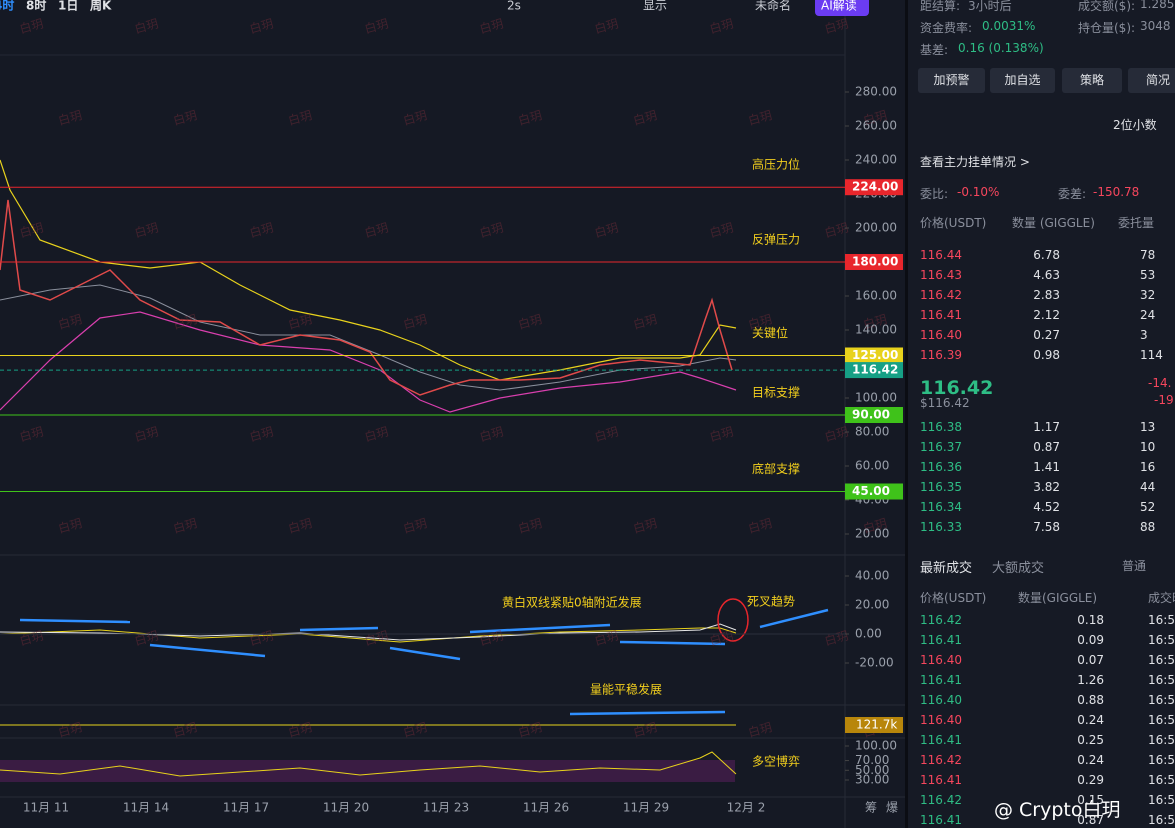 The image size is (1175, 828). Describe the element at coordinates (101, 6) in the screenshot. I see `interval: 周K` at that location.